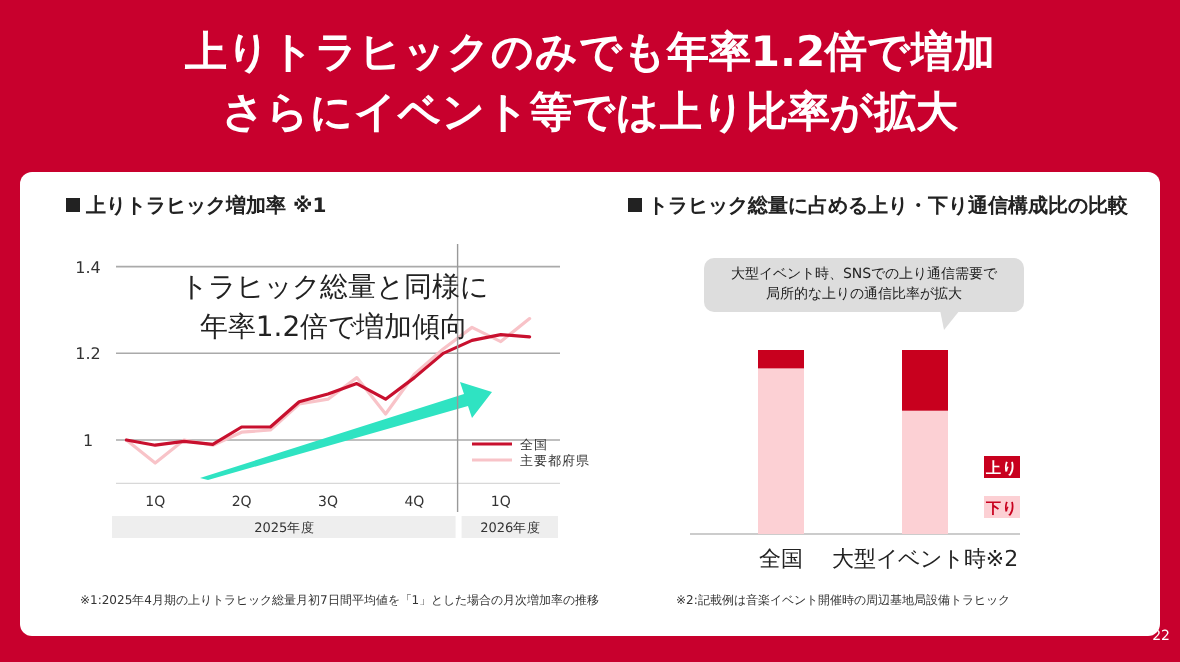  I want to click on annotation: トラヒック総量と同様に年率1.2倍で増加傾向, so click(334, 309).